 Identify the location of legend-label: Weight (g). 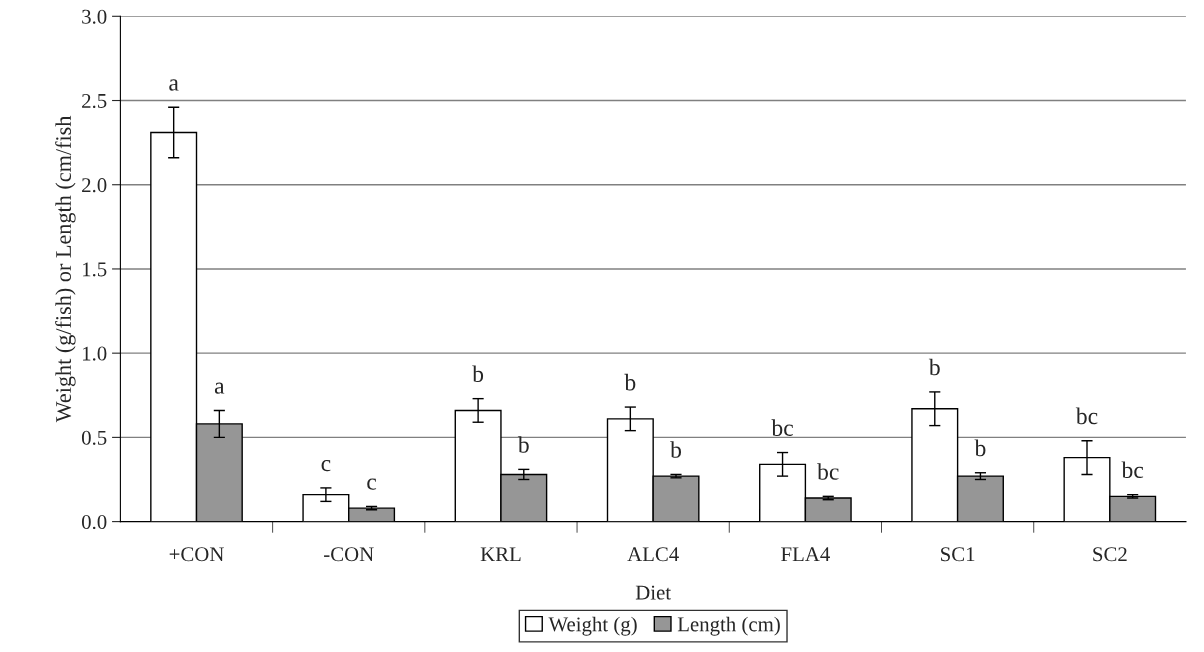
(592, 626).